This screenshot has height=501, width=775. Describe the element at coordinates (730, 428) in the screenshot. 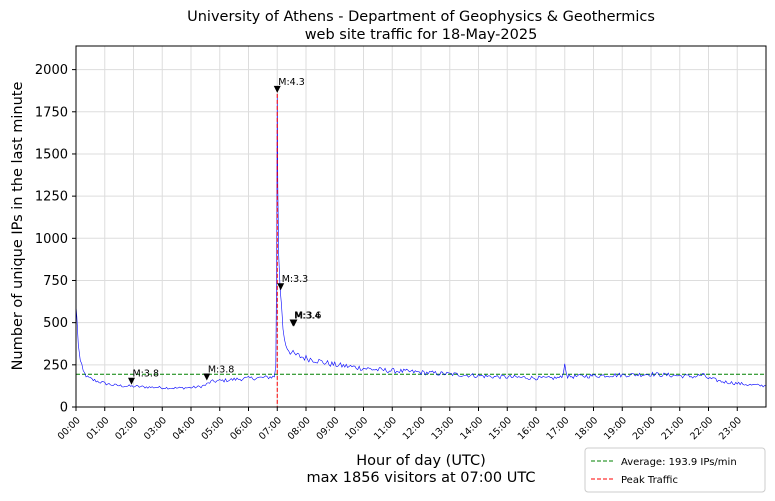

I see `x-tick-label-23: 23:00` at that location.